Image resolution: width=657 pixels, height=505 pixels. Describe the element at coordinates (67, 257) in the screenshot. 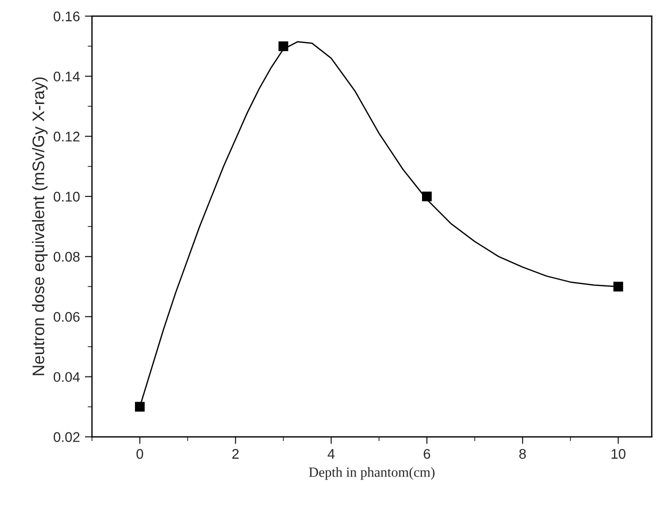

I see `y-tick-label: 0.08` at that location.